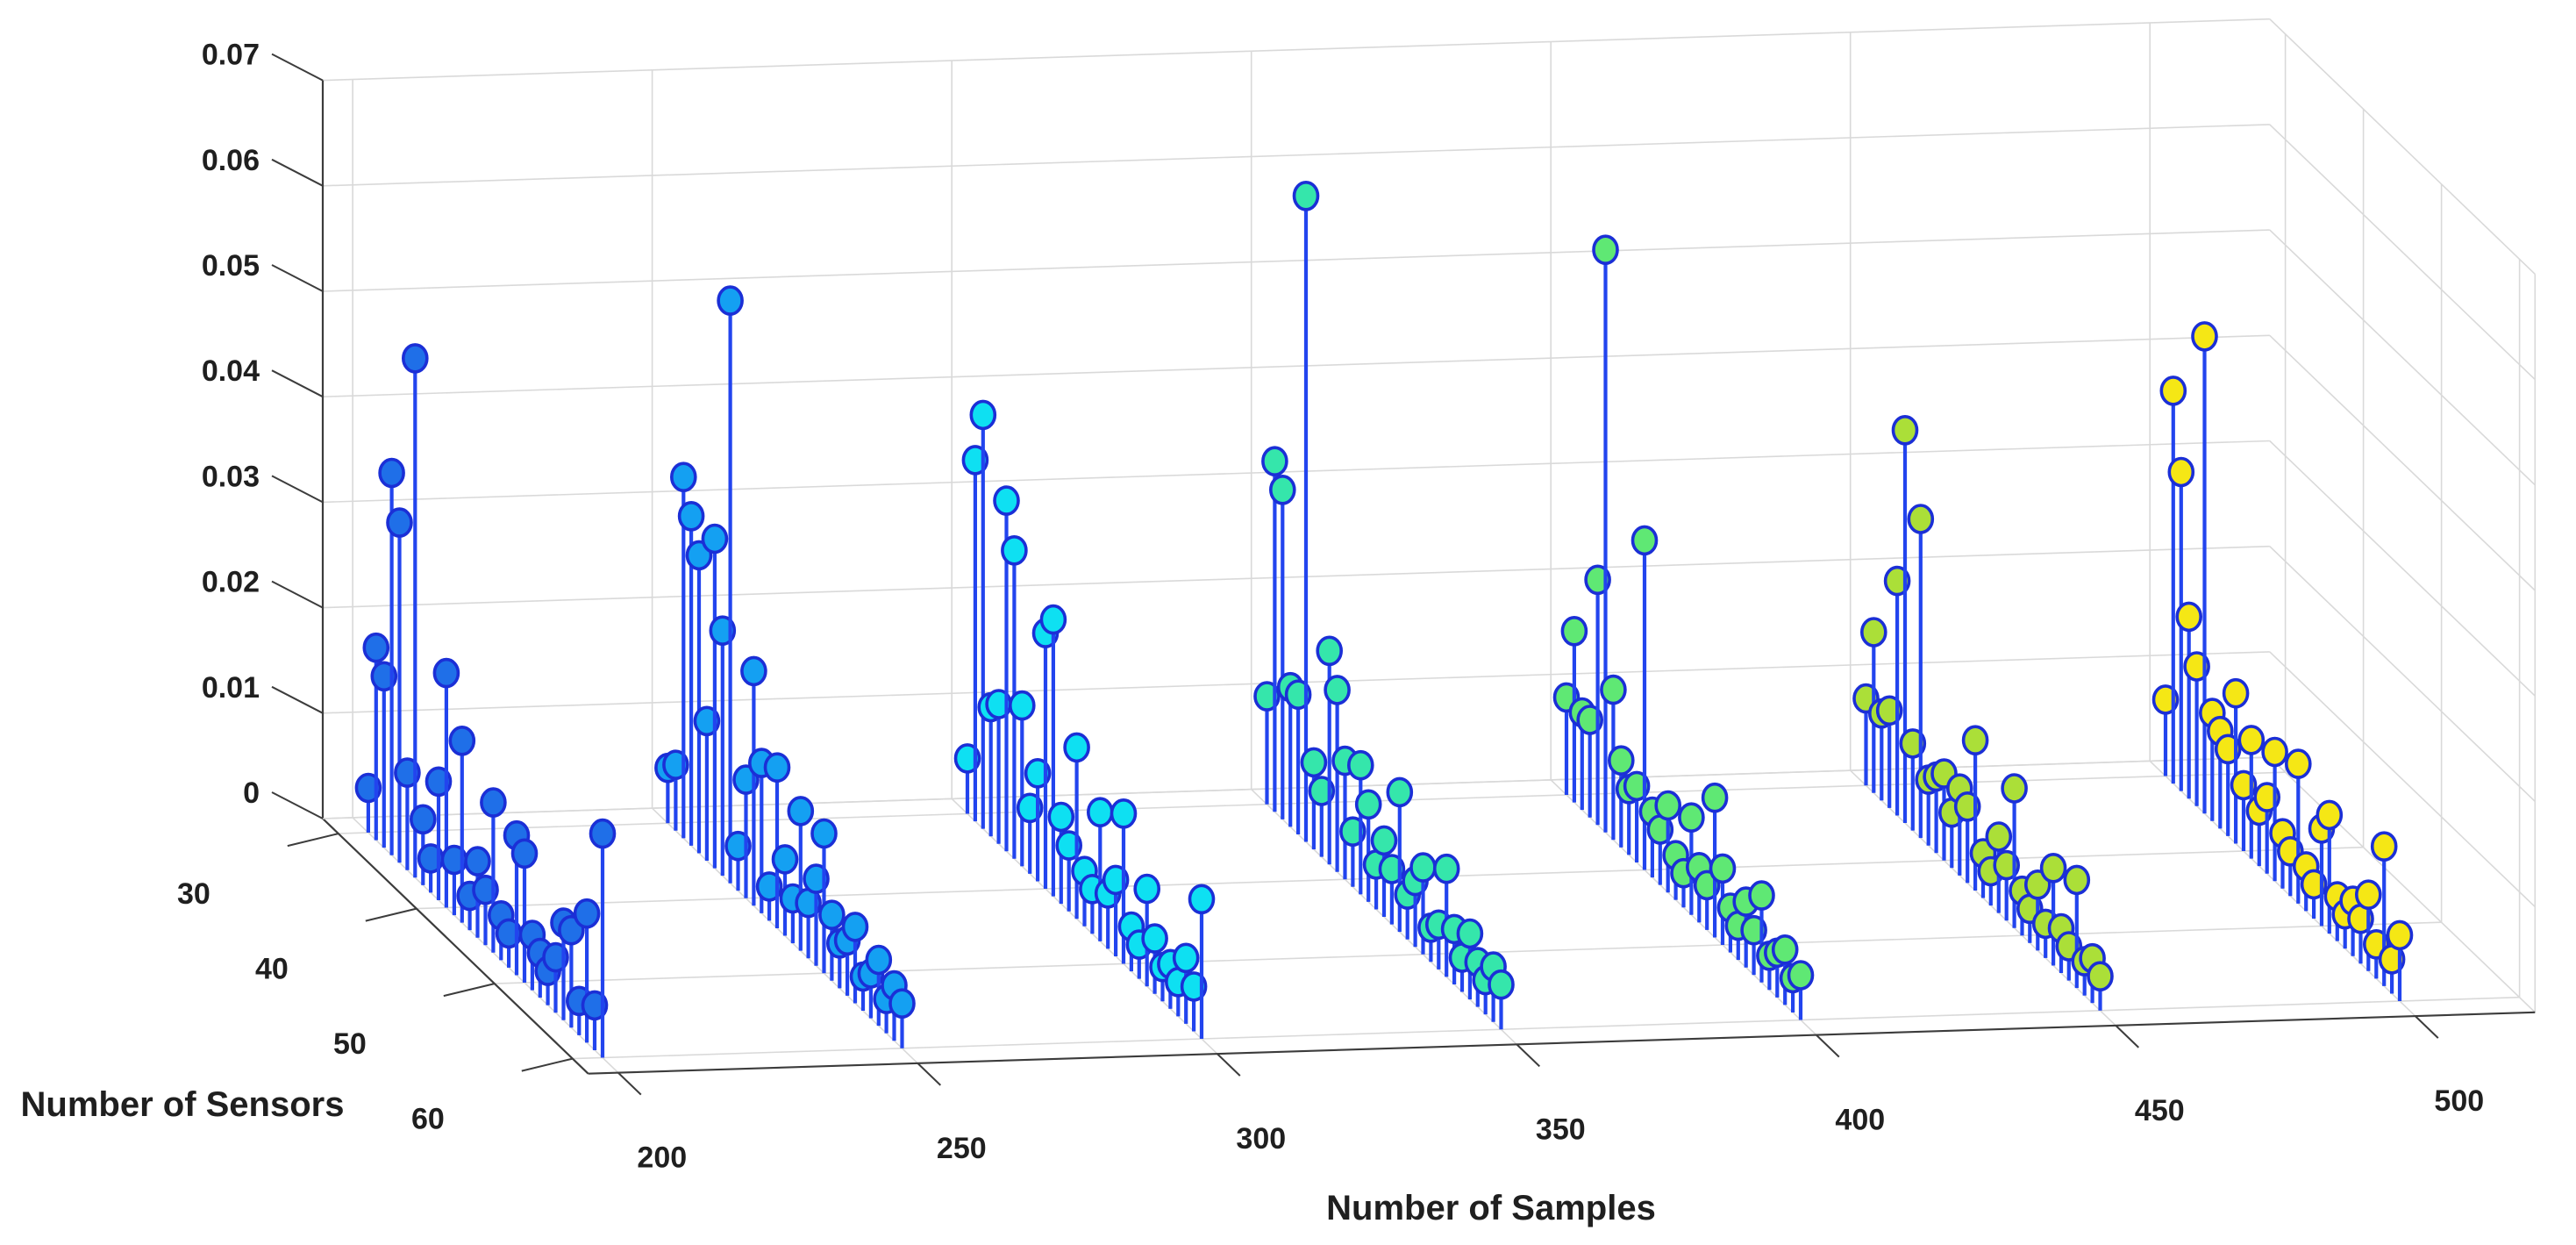 The image size is (2576, 1245). Describe the element at coordinates (231, 56) in the screenshot. I see `z-tick-label: 0.07` at that location.